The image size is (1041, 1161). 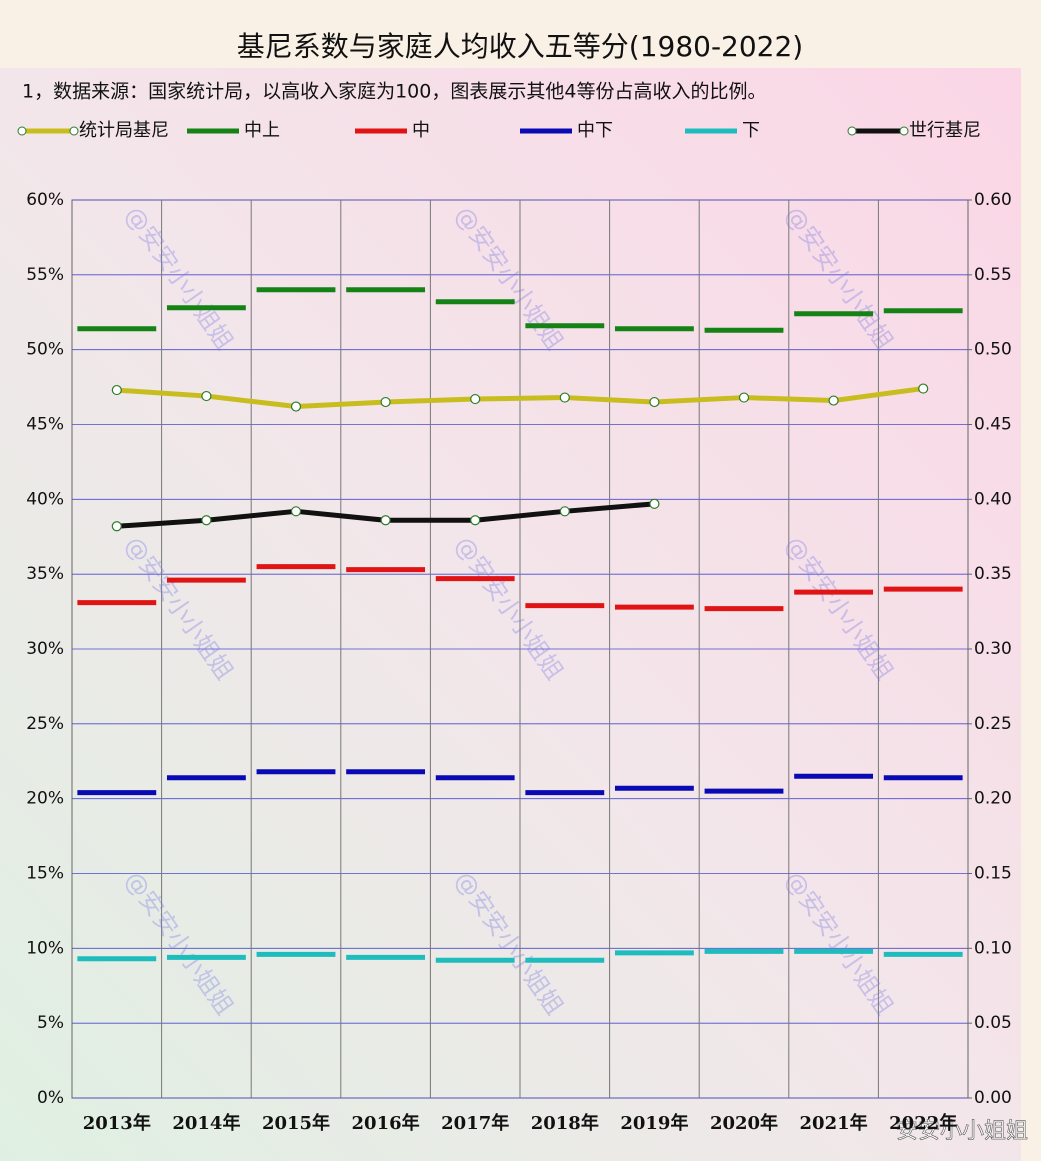 I want to click on y-tick-label: 40%, so click(x=45, y=499).